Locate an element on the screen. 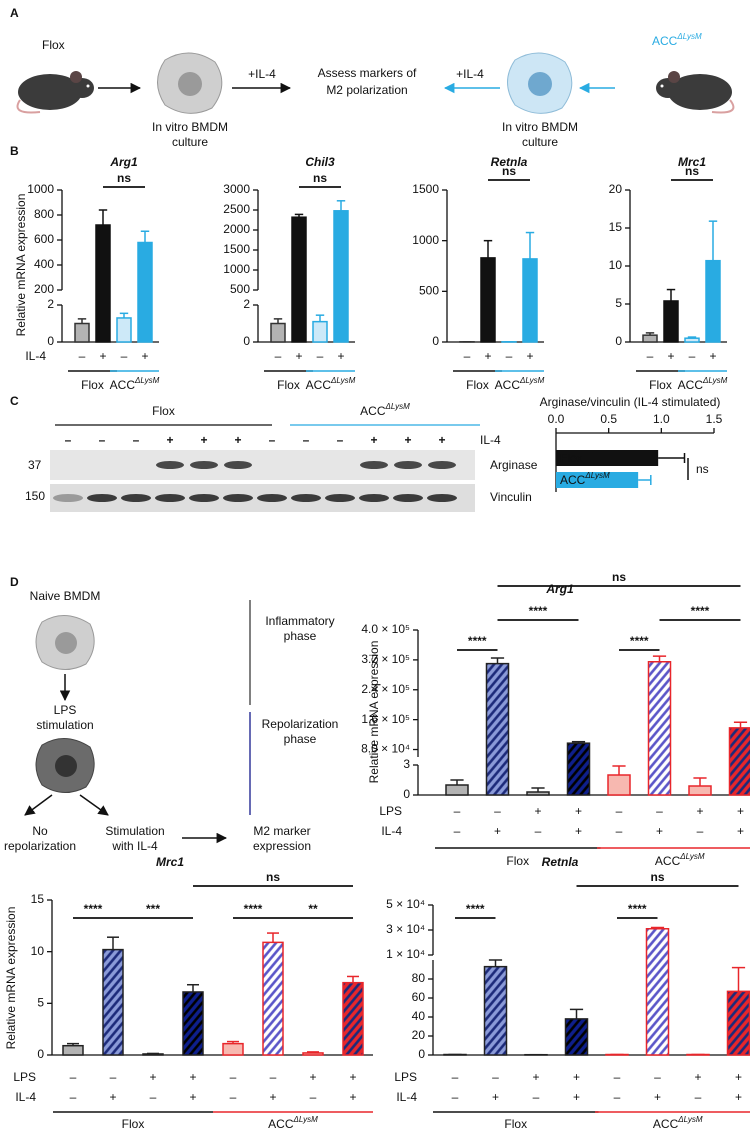  label: M2 polarization is located at coordinates (366, 90).